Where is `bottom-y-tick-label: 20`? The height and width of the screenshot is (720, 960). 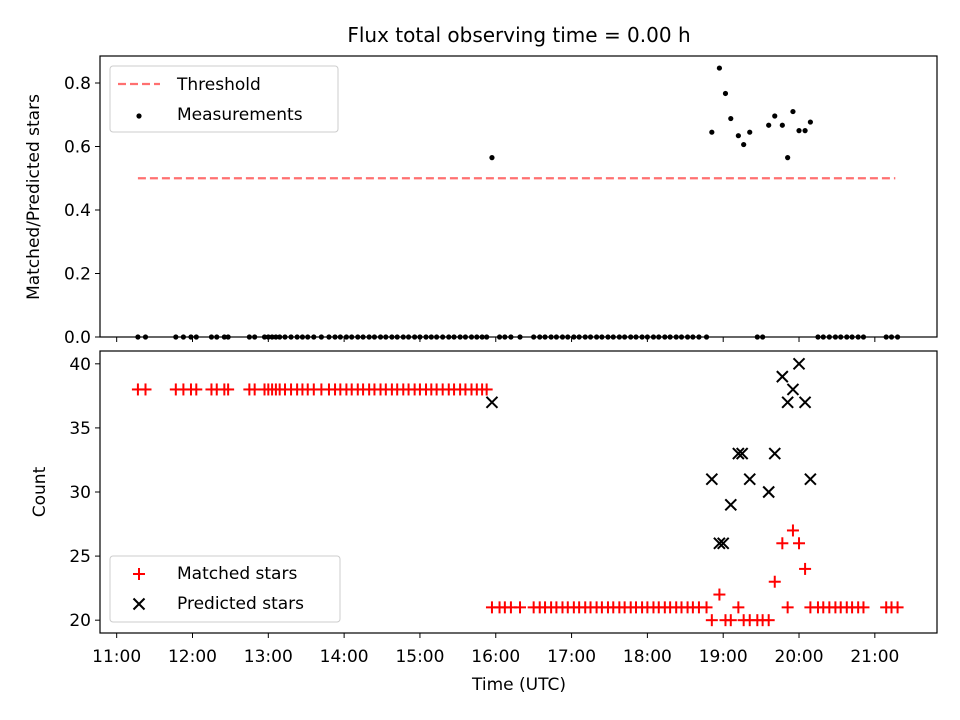 bottom-y-tick-label: 20 is located at coordinates (80, 621).